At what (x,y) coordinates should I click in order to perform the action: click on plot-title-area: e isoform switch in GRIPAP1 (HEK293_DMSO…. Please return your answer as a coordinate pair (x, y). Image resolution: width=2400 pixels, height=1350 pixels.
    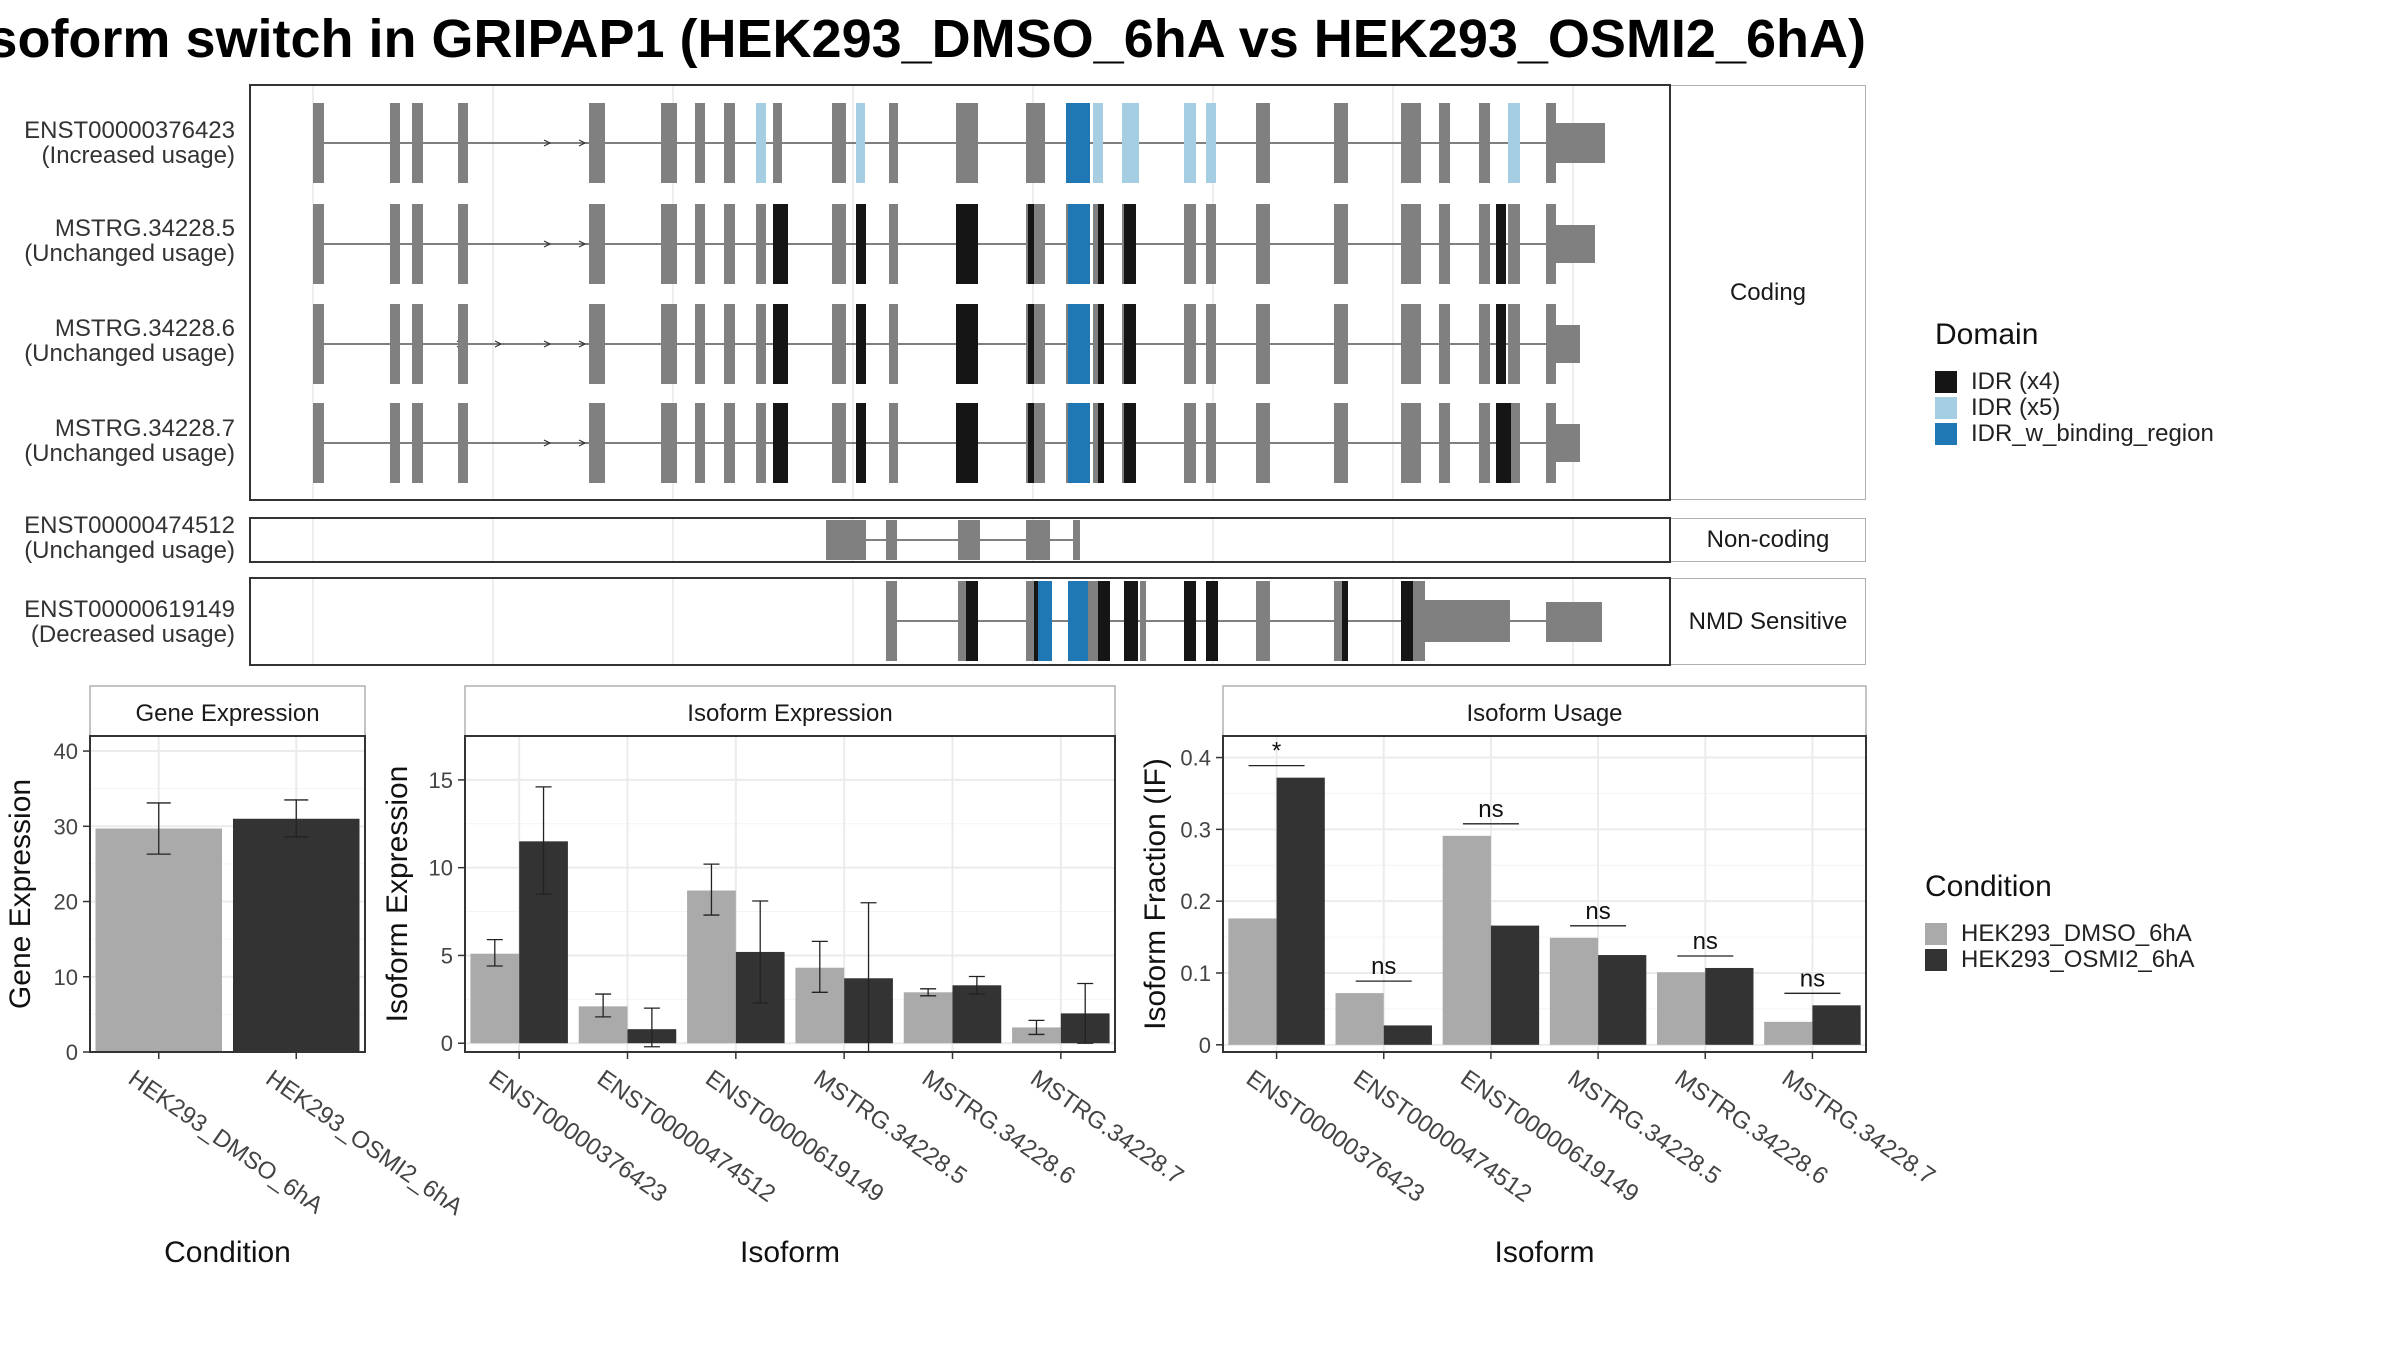
    Looking at the image, I should click on (933, 43).